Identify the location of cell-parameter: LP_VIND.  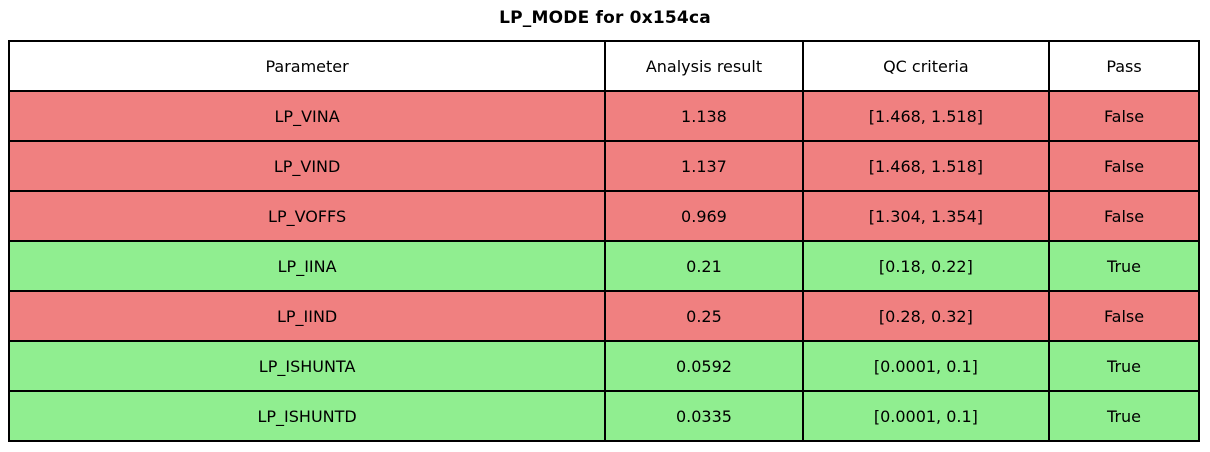
(307, 166).